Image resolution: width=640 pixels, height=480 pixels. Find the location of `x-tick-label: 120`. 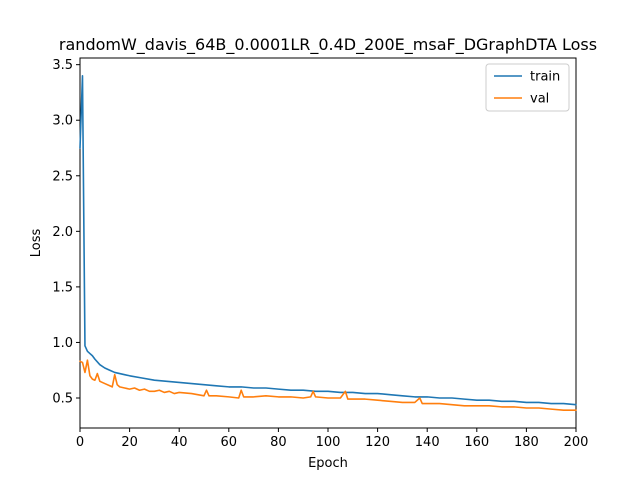

x-tick-label: 120 is located at coordinates (377, 442).